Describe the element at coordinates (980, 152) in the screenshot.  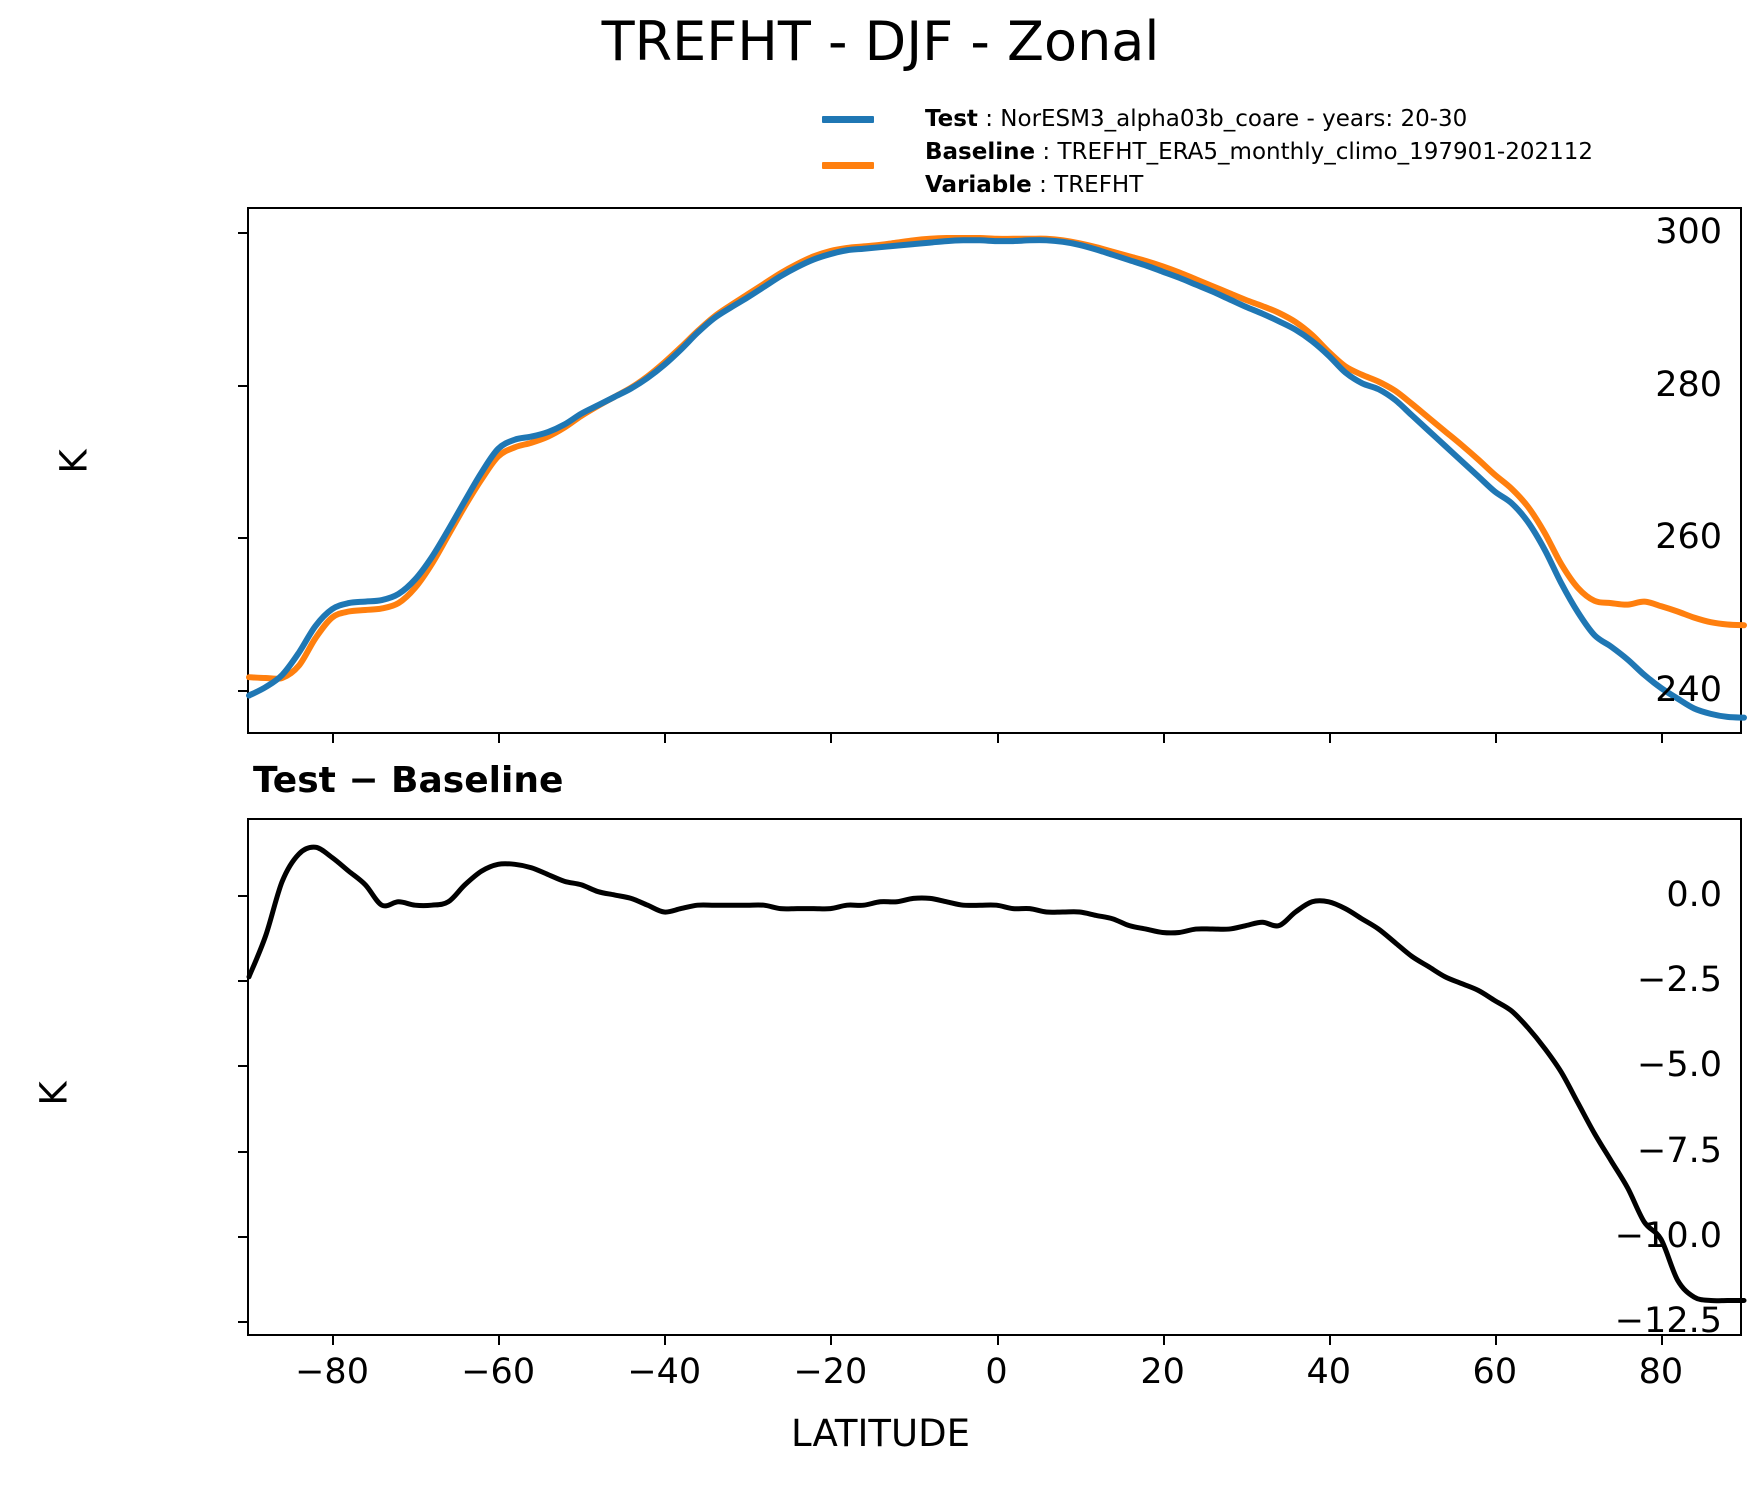
I see `legend-key-baseline: Baseline` at that location.